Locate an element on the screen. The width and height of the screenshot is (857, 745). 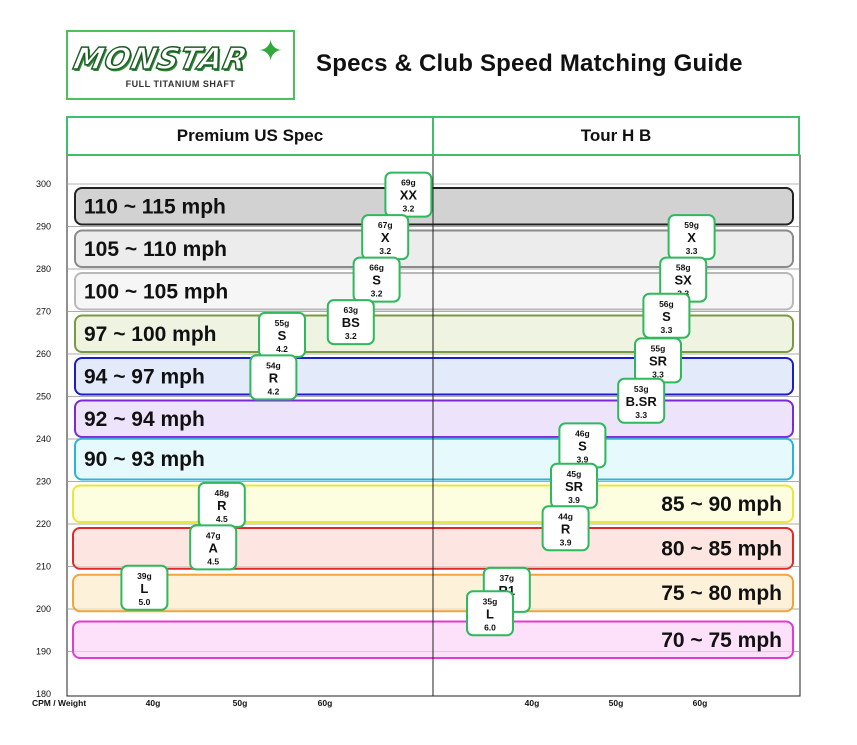
shaft-flex: BS is located at coordinates (351, 322).